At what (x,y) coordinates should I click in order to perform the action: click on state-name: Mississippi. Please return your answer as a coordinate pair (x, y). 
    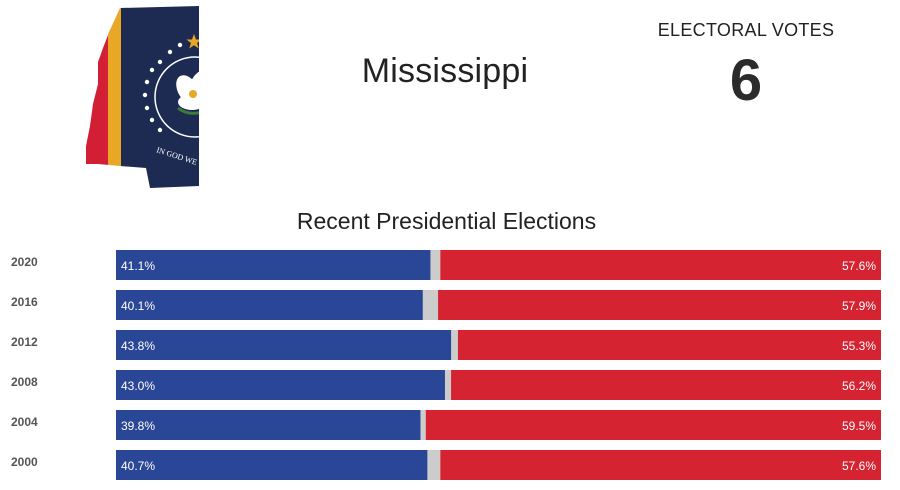
    Looking at the image, I should click on (445, 71).